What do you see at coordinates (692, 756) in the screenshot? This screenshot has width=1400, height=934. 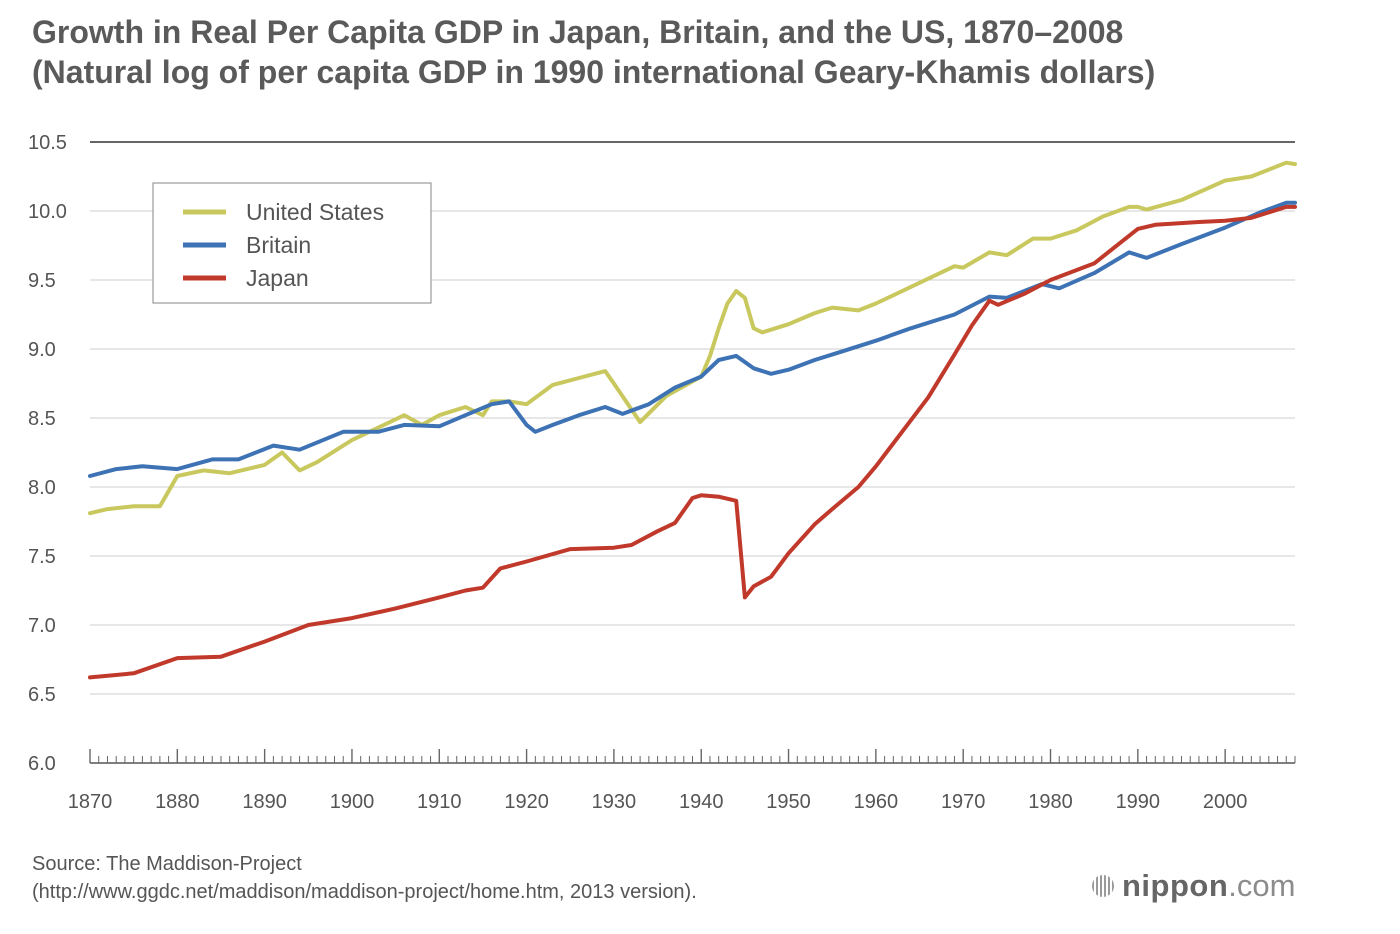 I see `x-axis` at bounding box center [692, 756].